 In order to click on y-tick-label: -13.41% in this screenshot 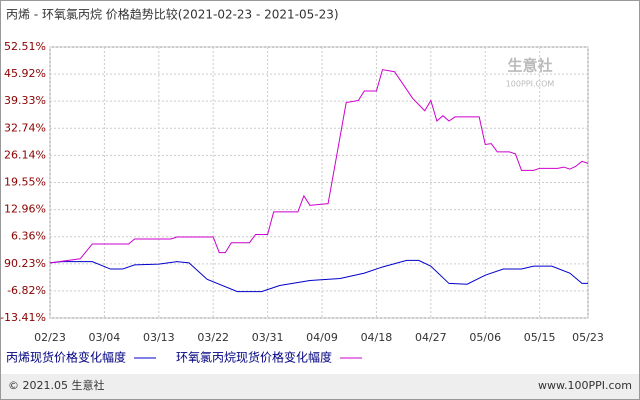, I will do `click(23, 317)`.